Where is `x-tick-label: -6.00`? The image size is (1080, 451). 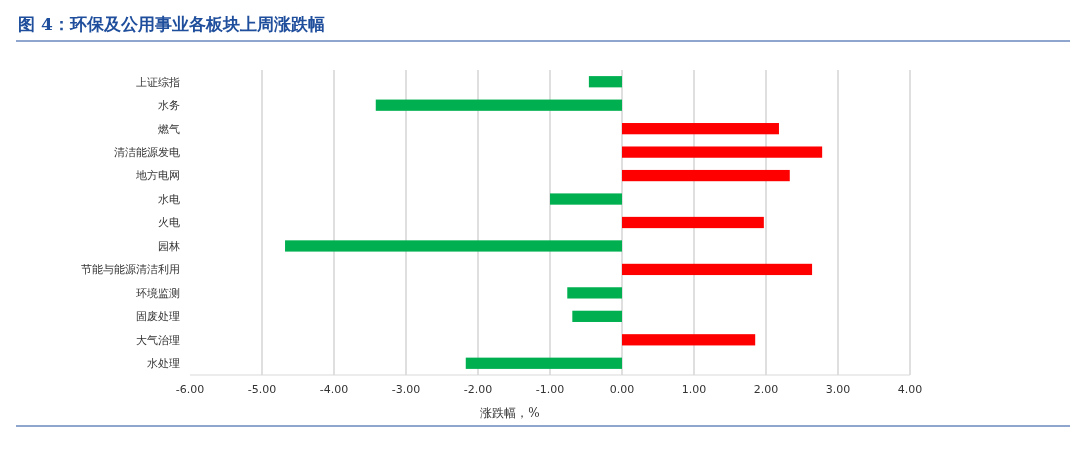 x-tick-label: -6.00 is located at coordinates (190, 389).